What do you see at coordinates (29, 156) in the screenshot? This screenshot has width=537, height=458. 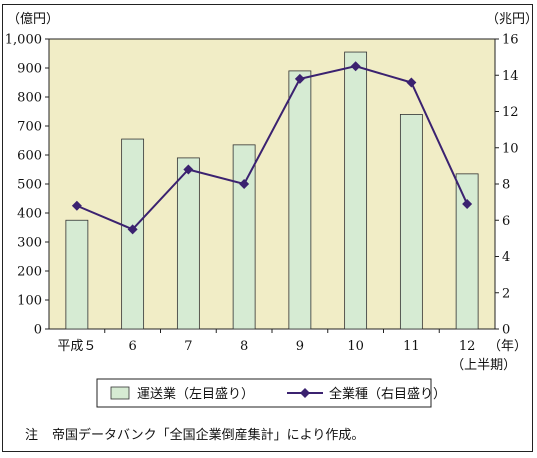 I see `left-tick-label: 600` at bounding box center [29, 156].